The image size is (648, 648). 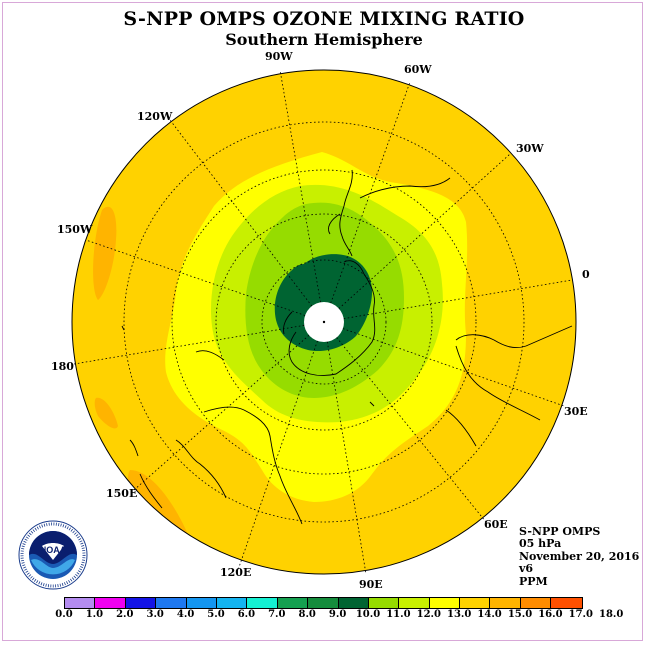 I want to click on colorbar-tick-label: 15.0, so click(x=520, y=614).